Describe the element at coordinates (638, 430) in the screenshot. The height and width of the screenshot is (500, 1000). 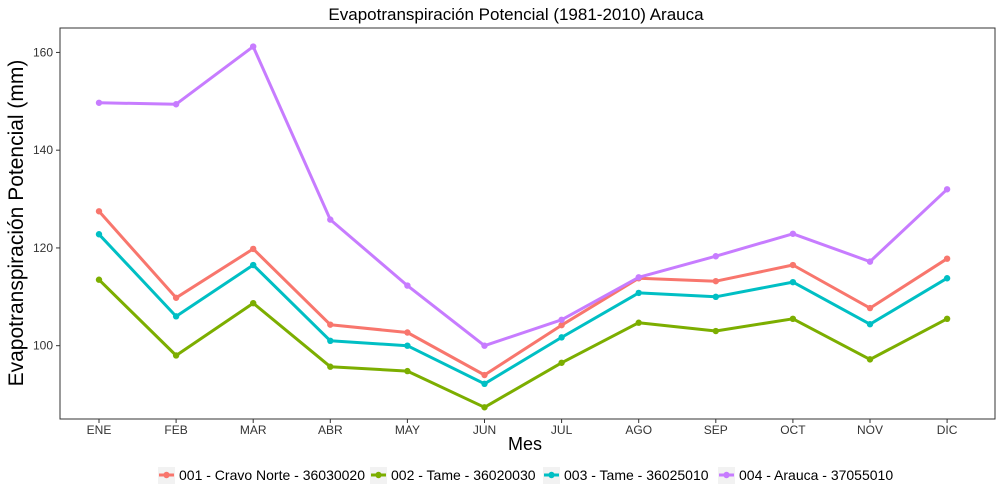
I see `x-tick-label: AGO` at that location.